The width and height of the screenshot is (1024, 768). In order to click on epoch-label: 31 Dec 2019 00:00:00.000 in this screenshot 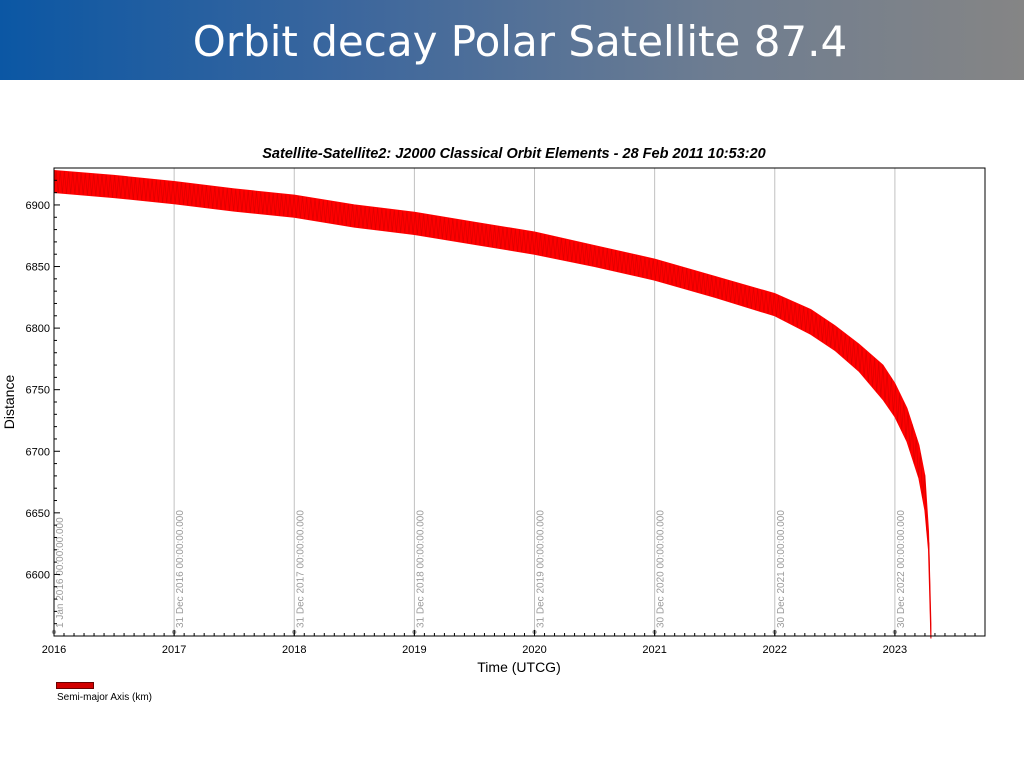, I will do `click(541, 569)`.